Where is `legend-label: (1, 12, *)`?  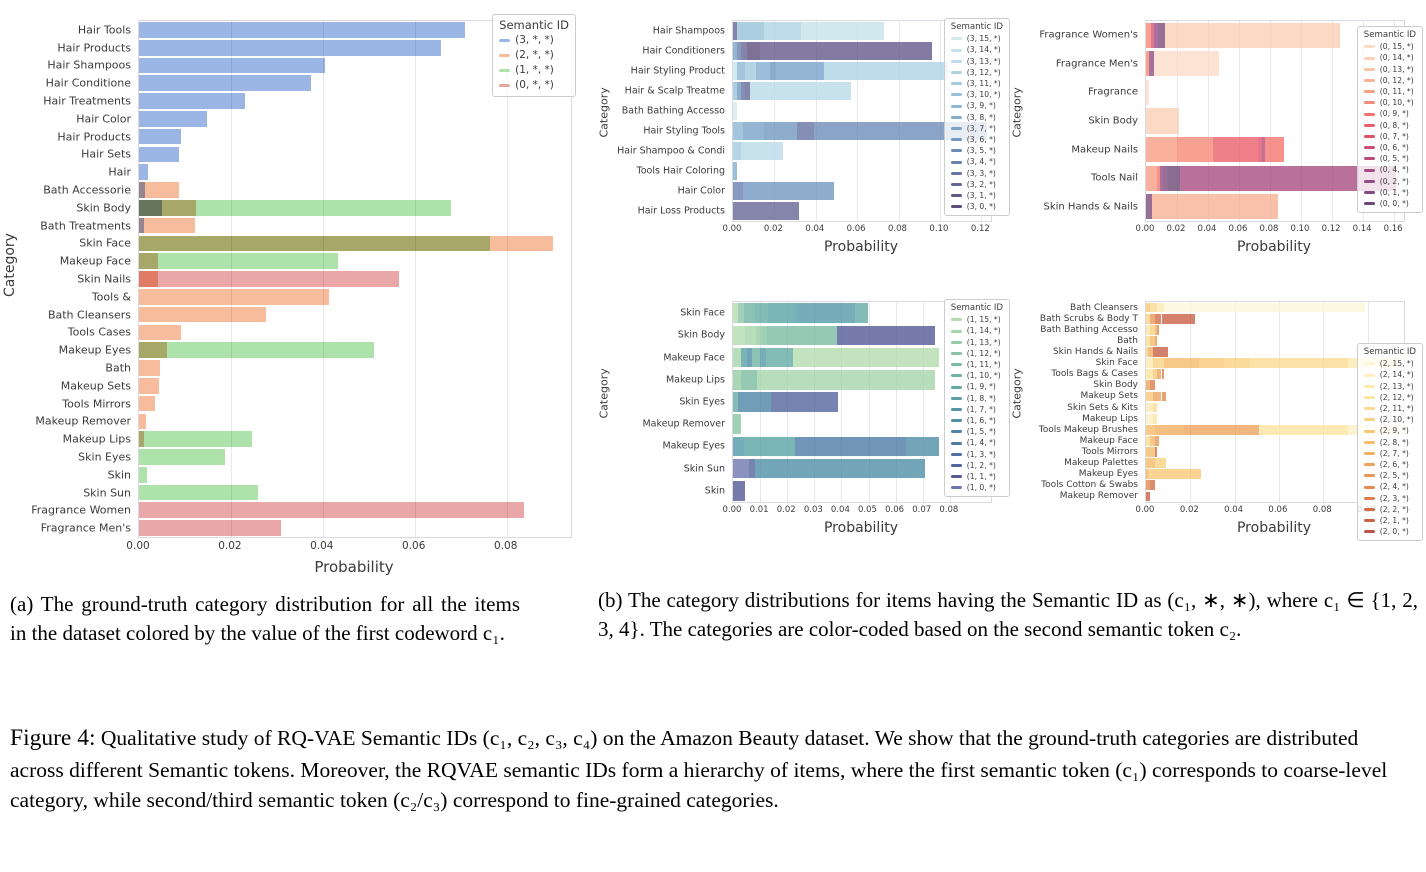
legend-label: (1, 12, *) is located at coordinates (983, 353).